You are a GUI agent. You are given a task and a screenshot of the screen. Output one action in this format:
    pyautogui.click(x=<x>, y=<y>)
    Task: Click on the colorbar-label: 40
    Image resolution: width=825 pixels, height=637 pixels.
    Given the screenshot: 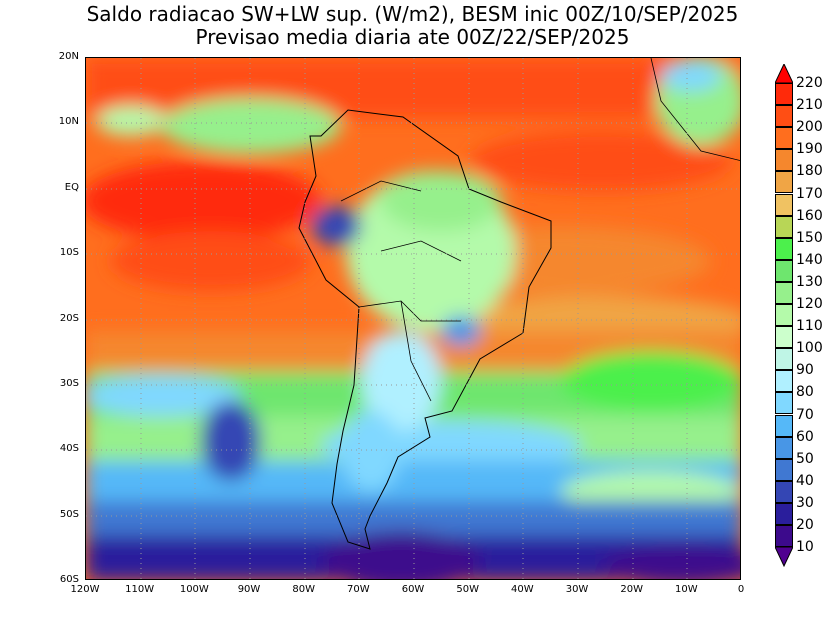 What is the action you would take?
    pyautogui.click(x=805, y=480)
    